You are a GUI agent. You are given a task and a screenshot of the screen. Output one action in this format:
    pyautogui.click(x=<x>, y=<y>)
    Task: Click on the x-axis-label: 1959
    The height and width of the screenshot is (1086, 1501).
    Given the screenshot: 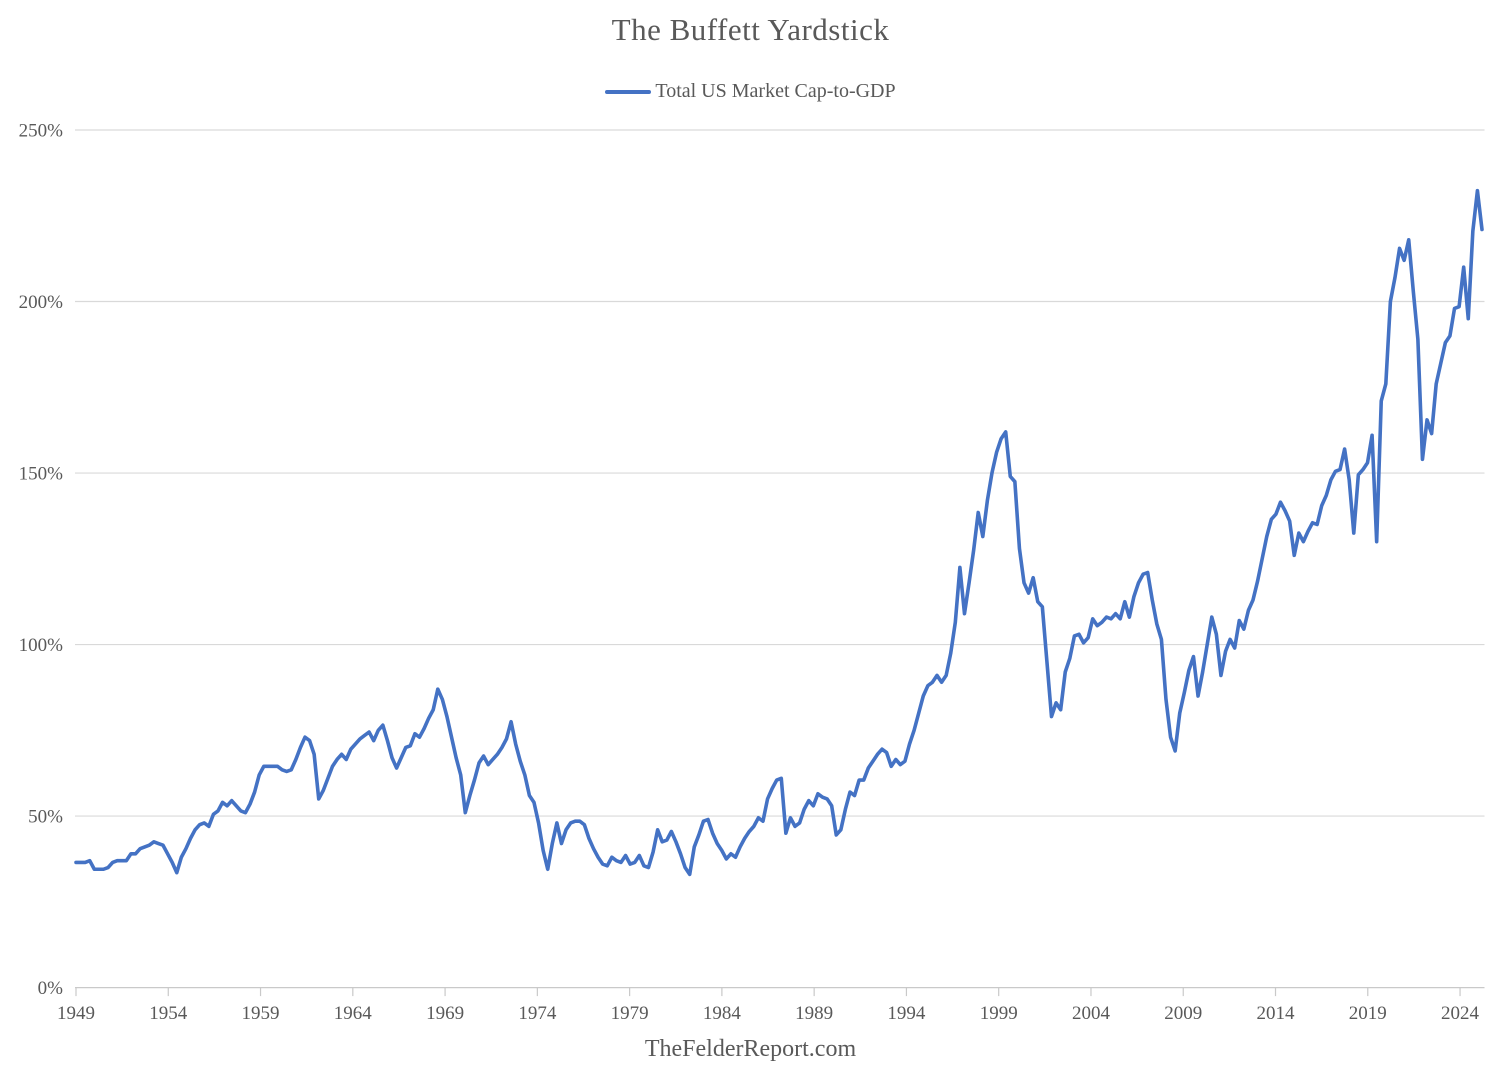 What is the action you would take?
    pyautogui.click(x=261, y=1013)
    